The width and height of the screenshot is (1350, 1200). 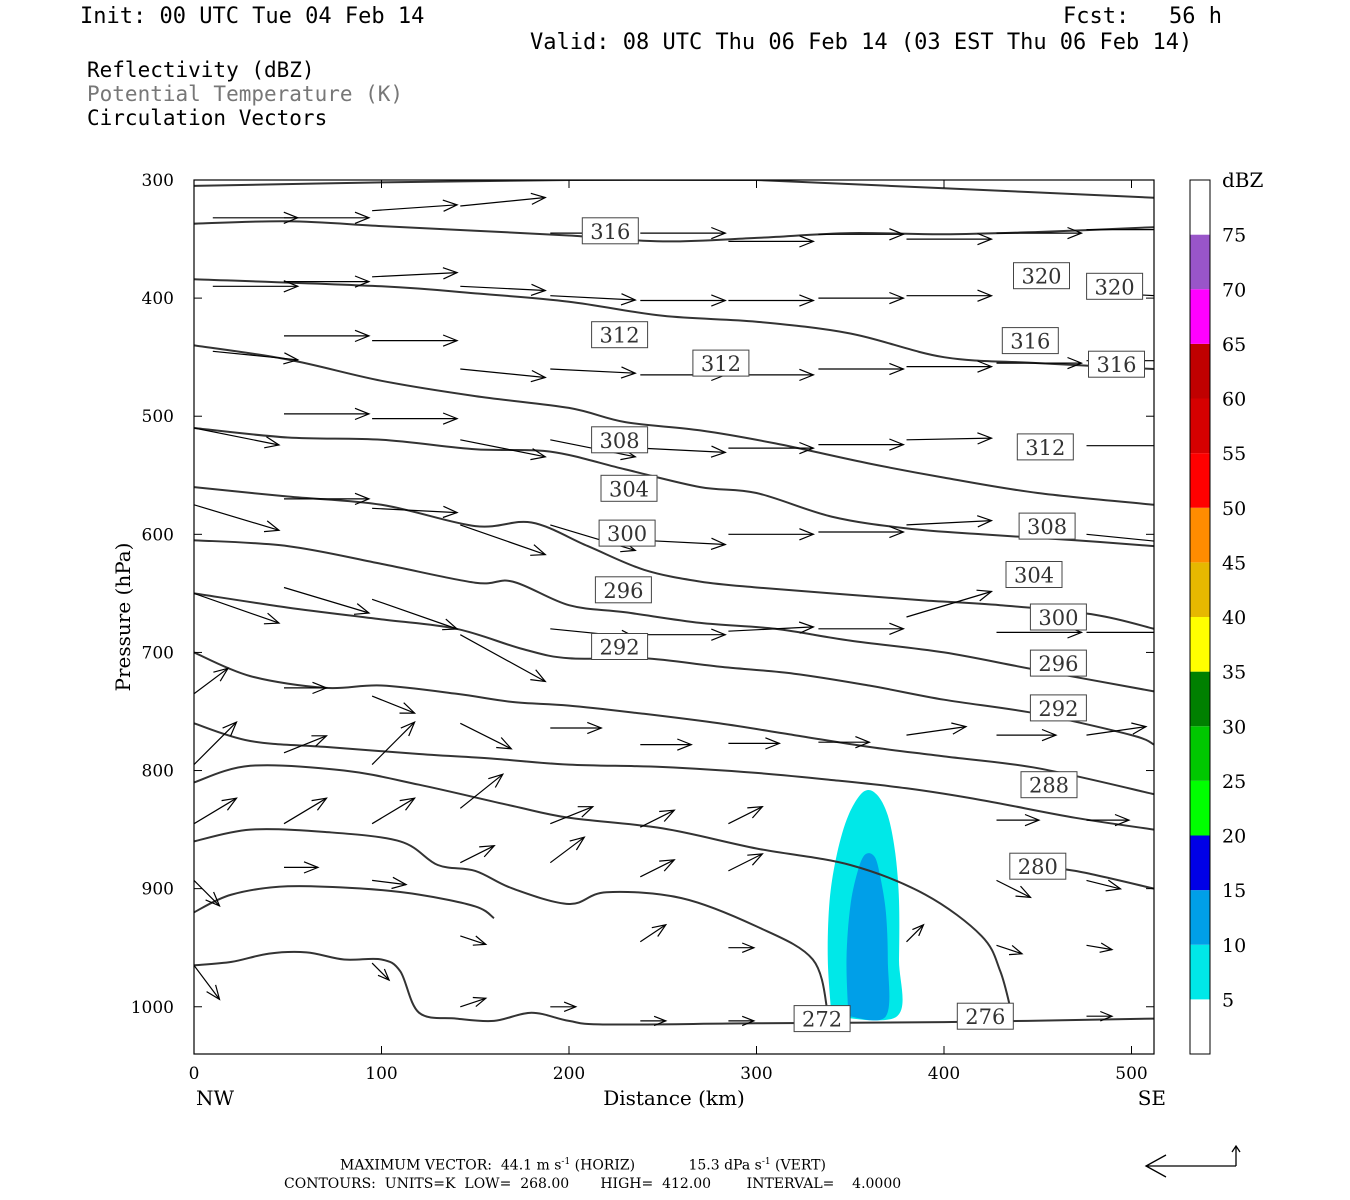 I want to click on x-tick-label-3: 300, so click(x=756, y=1074).